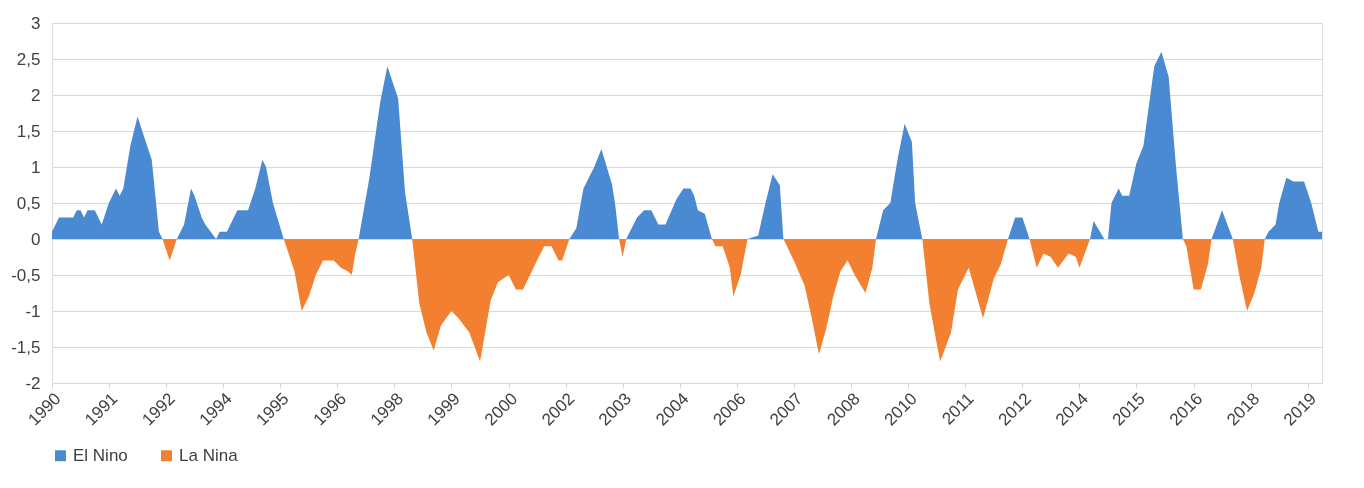 This screenshot has width=1364, height=488. Describe the element at coordinates (28, 59) in the screenshot. I see `y-tick-label: 2,5` at that location.